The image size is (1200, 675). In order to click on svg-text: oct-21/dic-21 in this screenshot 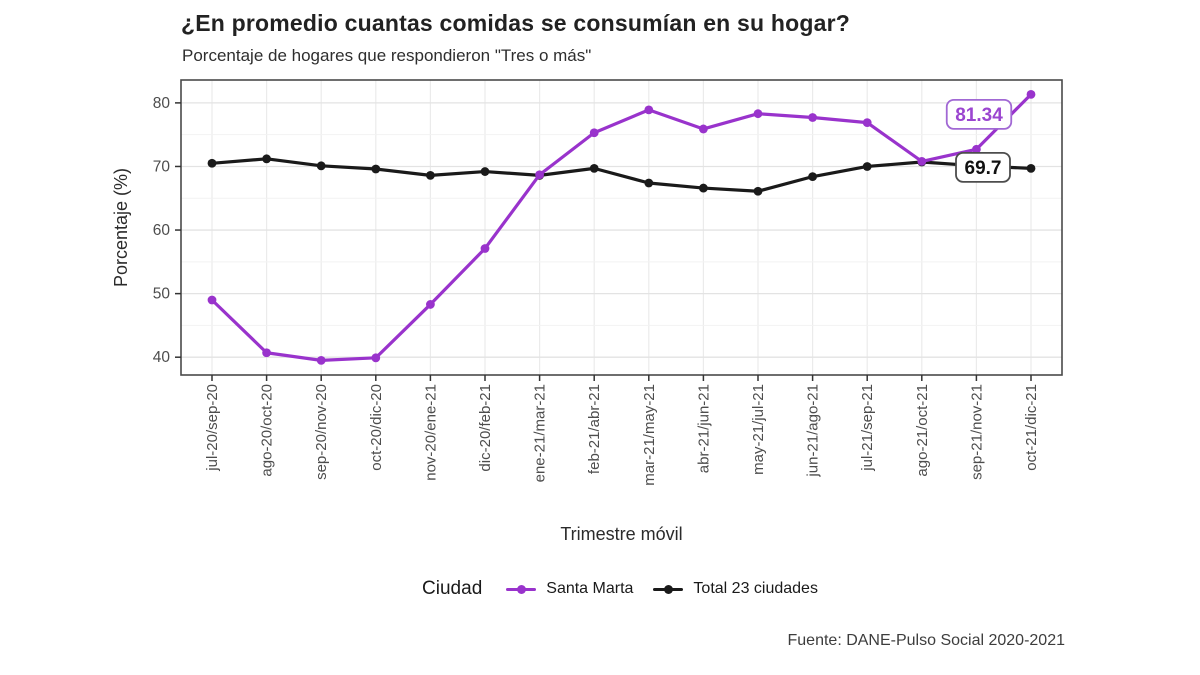, I will do `click(1031, 427)`.